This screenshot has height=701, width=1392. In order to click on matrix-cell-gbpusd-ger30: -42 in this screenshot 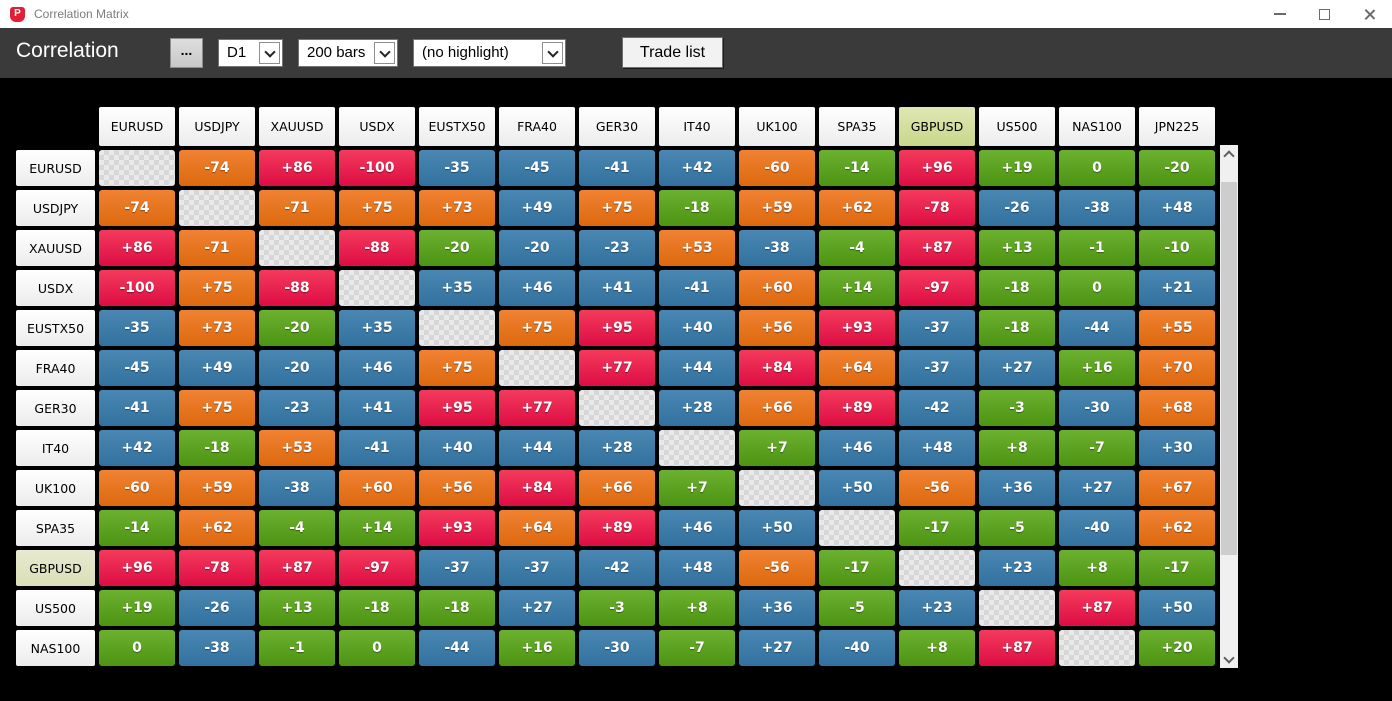, I will do `click(617, 568)`.